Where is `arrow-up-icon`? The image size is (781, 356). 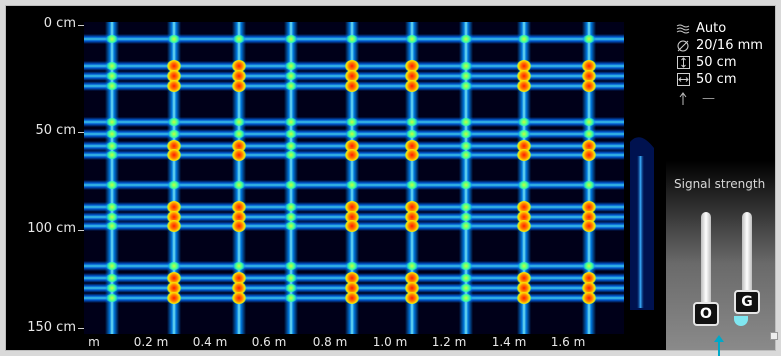 arrow-up-icon is located at coordinates (683, 98).